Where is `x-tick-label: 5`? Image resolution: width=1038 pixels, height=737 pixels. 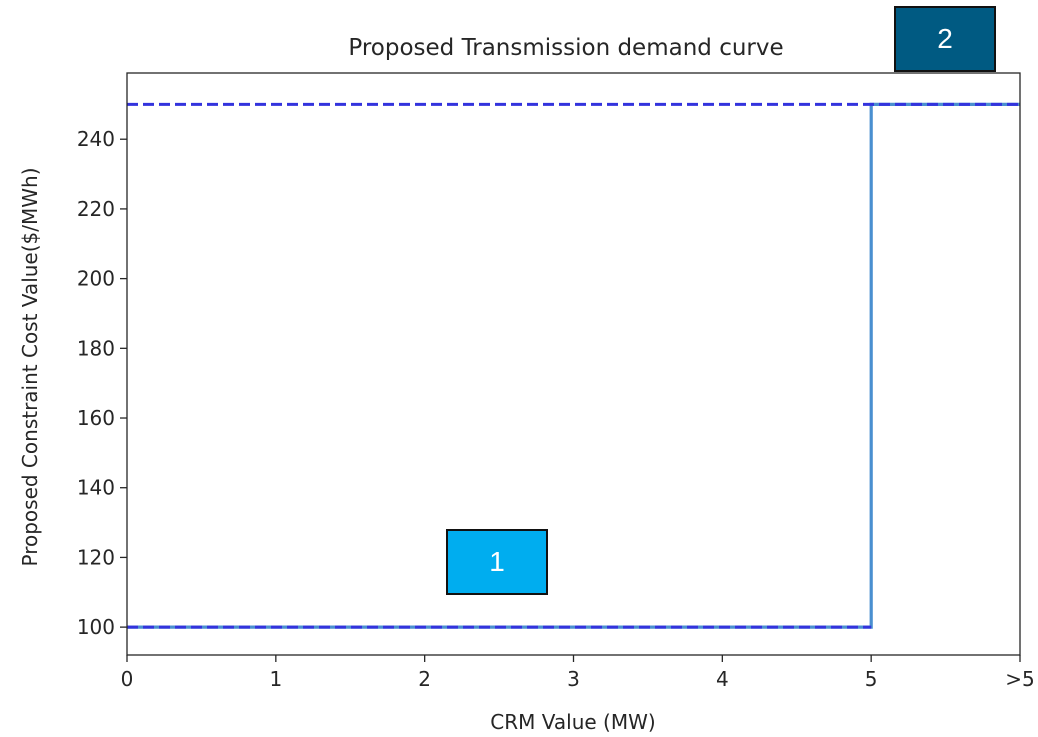 x-tick-label: 5 is located at coordinates (871, 679).